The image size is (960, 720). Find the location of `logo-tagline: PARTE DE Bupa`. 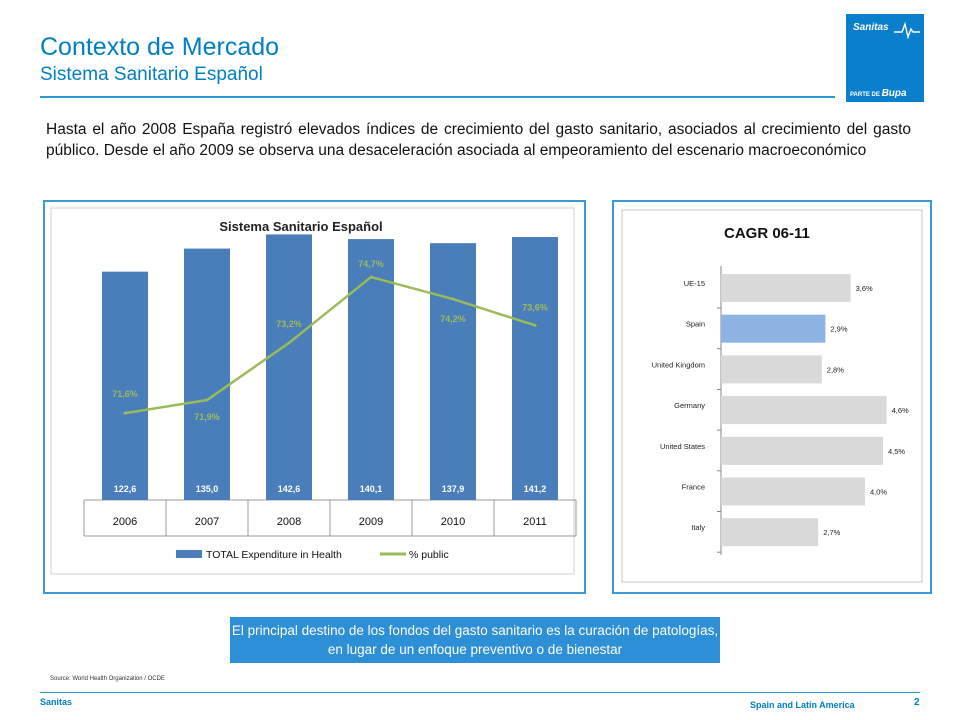

logo-tagline: PARTE DE Bupa is located at coordinates (878, 93).